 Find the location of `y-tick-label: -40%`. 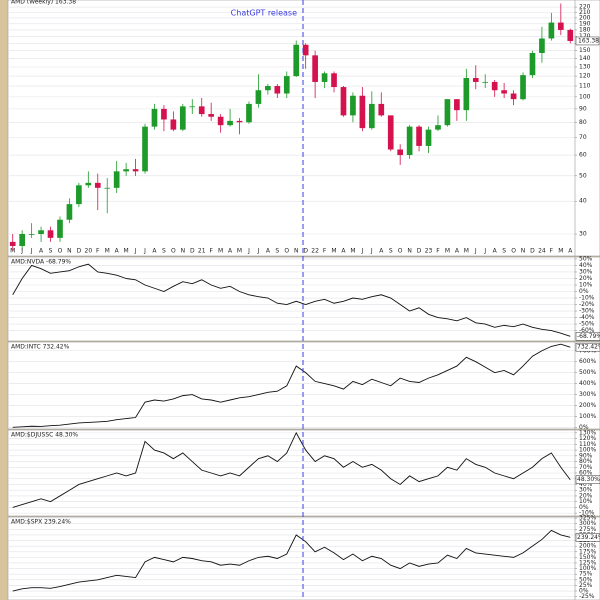

y-tick-label: -40% is located at coordinates (587, 317).